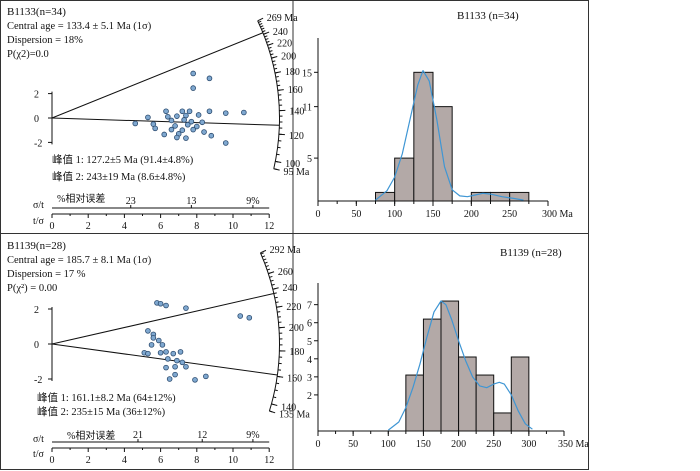 The width and height of the screenshot is (700, 471). What do you see at coordinates (191, 201) in the screenshot?
I see `error-axis-tick-label: 13` at bounding box center [191, 201].